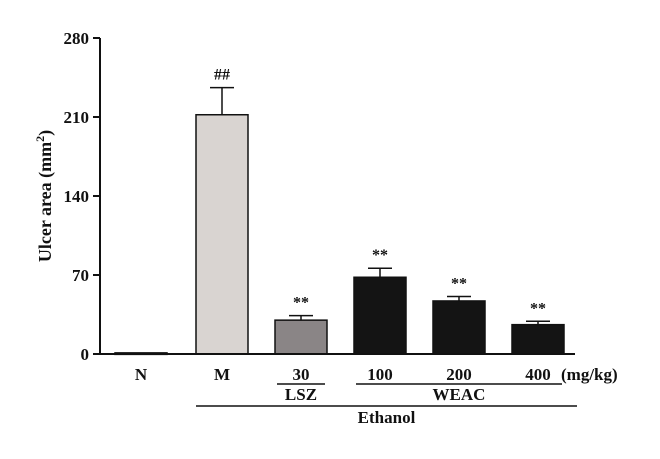  Describe the element at coordinates (141, 374) in the screenshot. I see `x-tick-label: N` at that location.